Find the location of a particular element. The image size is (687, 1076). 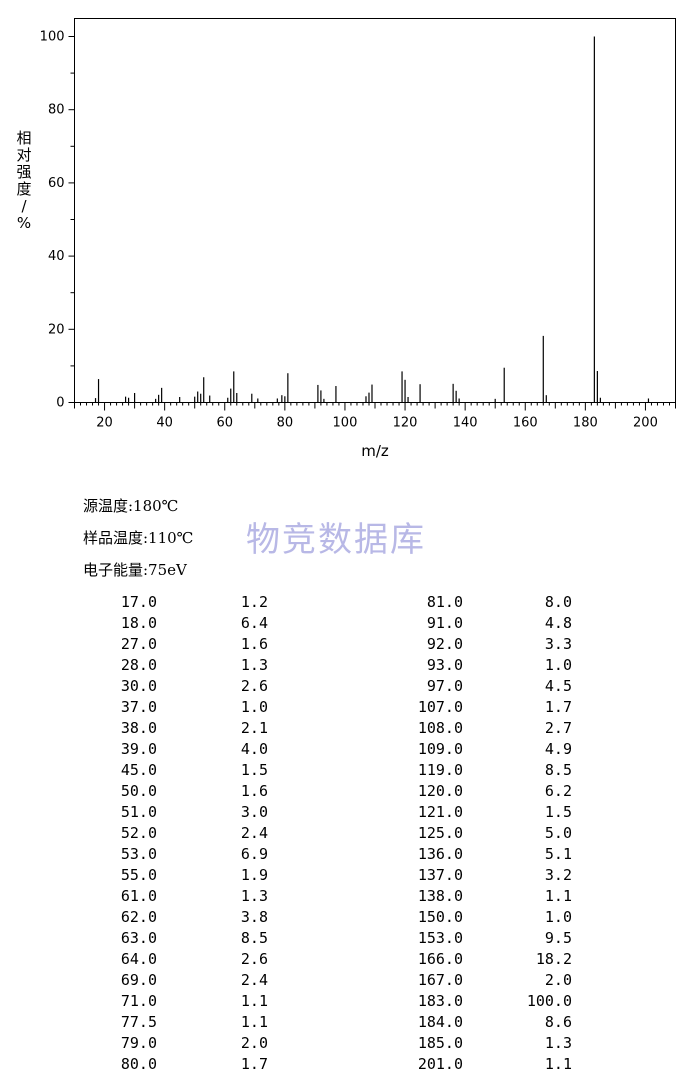

mz-right-cell: 91.0 is located at coordinates (444, 623).